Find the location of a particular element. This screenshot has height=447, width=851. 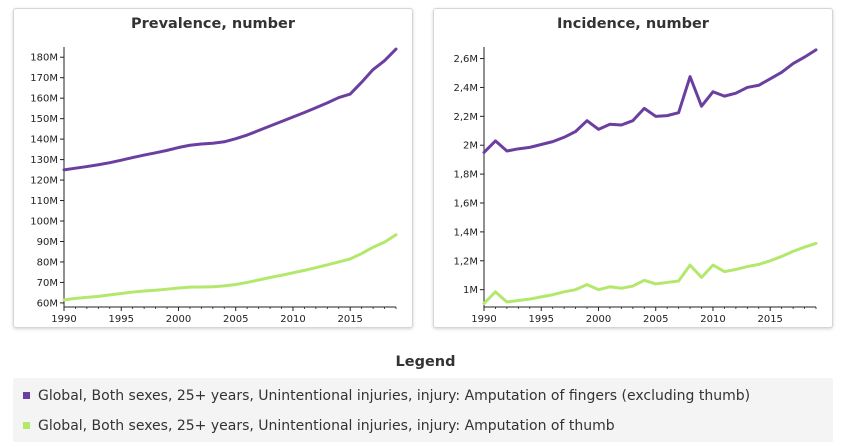

y-tick-label: 2,4M is located at coordinates (465, 88).